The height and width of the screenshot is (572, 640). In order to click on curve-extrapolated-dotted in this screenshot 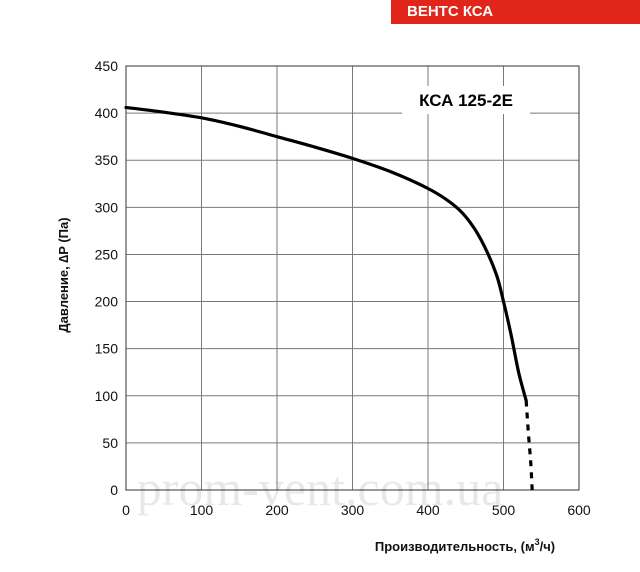, I will do `click(529, 445)`.